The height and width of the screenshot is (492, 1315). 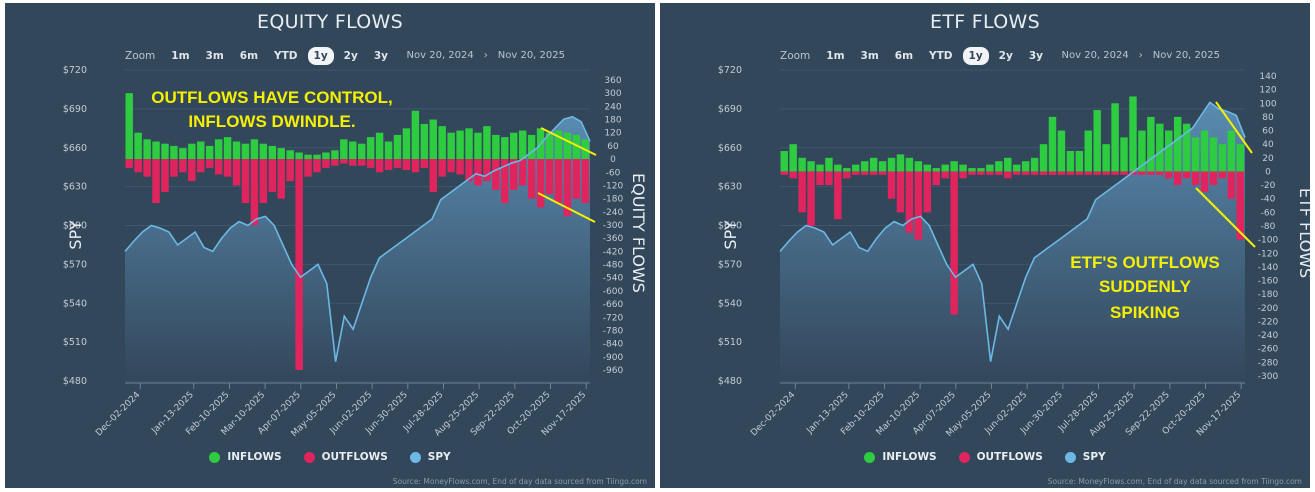 I want to click on y-left-tick-label: $510, so click(x=730, y=342).